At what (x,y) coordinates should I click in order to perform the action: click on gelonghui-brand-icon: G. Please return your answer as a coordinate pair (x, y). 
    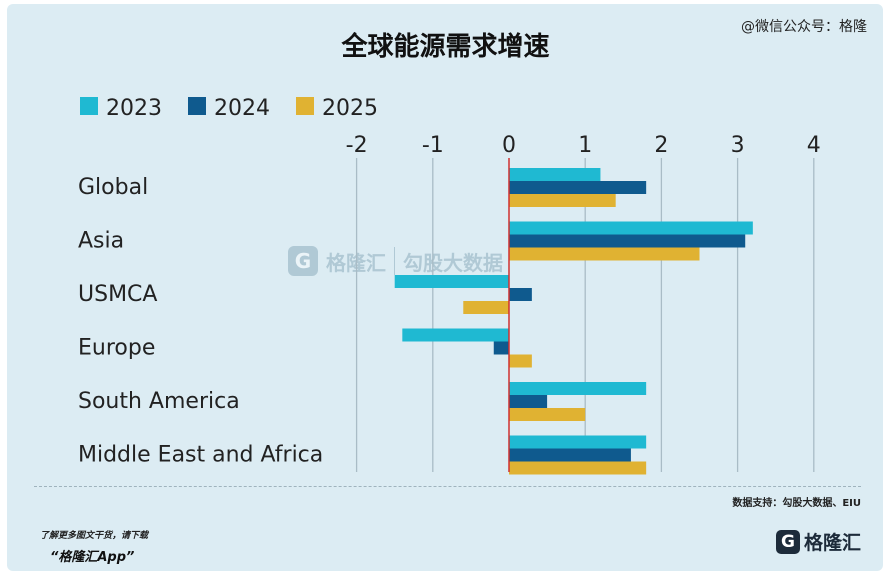
    Looking at the image, I should click on (787, 541).